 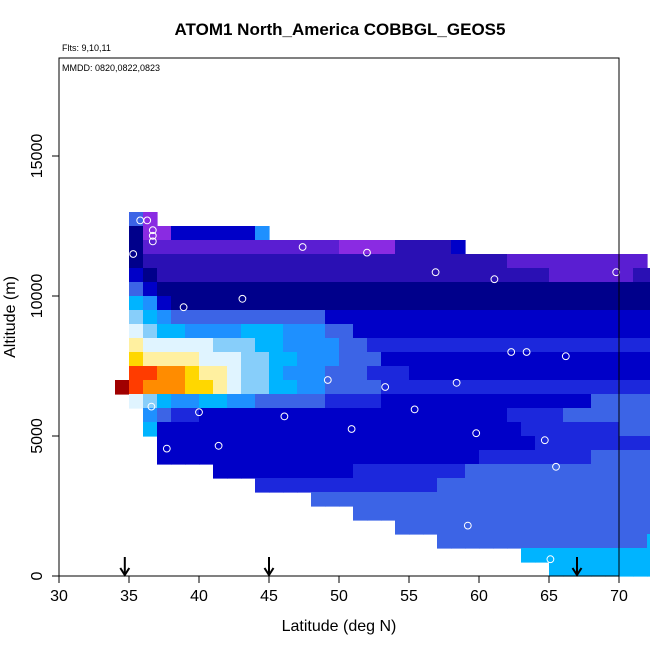 I want to click on dates-note: MMDD: 0820,0822,0823, so click(x=111, y=68).